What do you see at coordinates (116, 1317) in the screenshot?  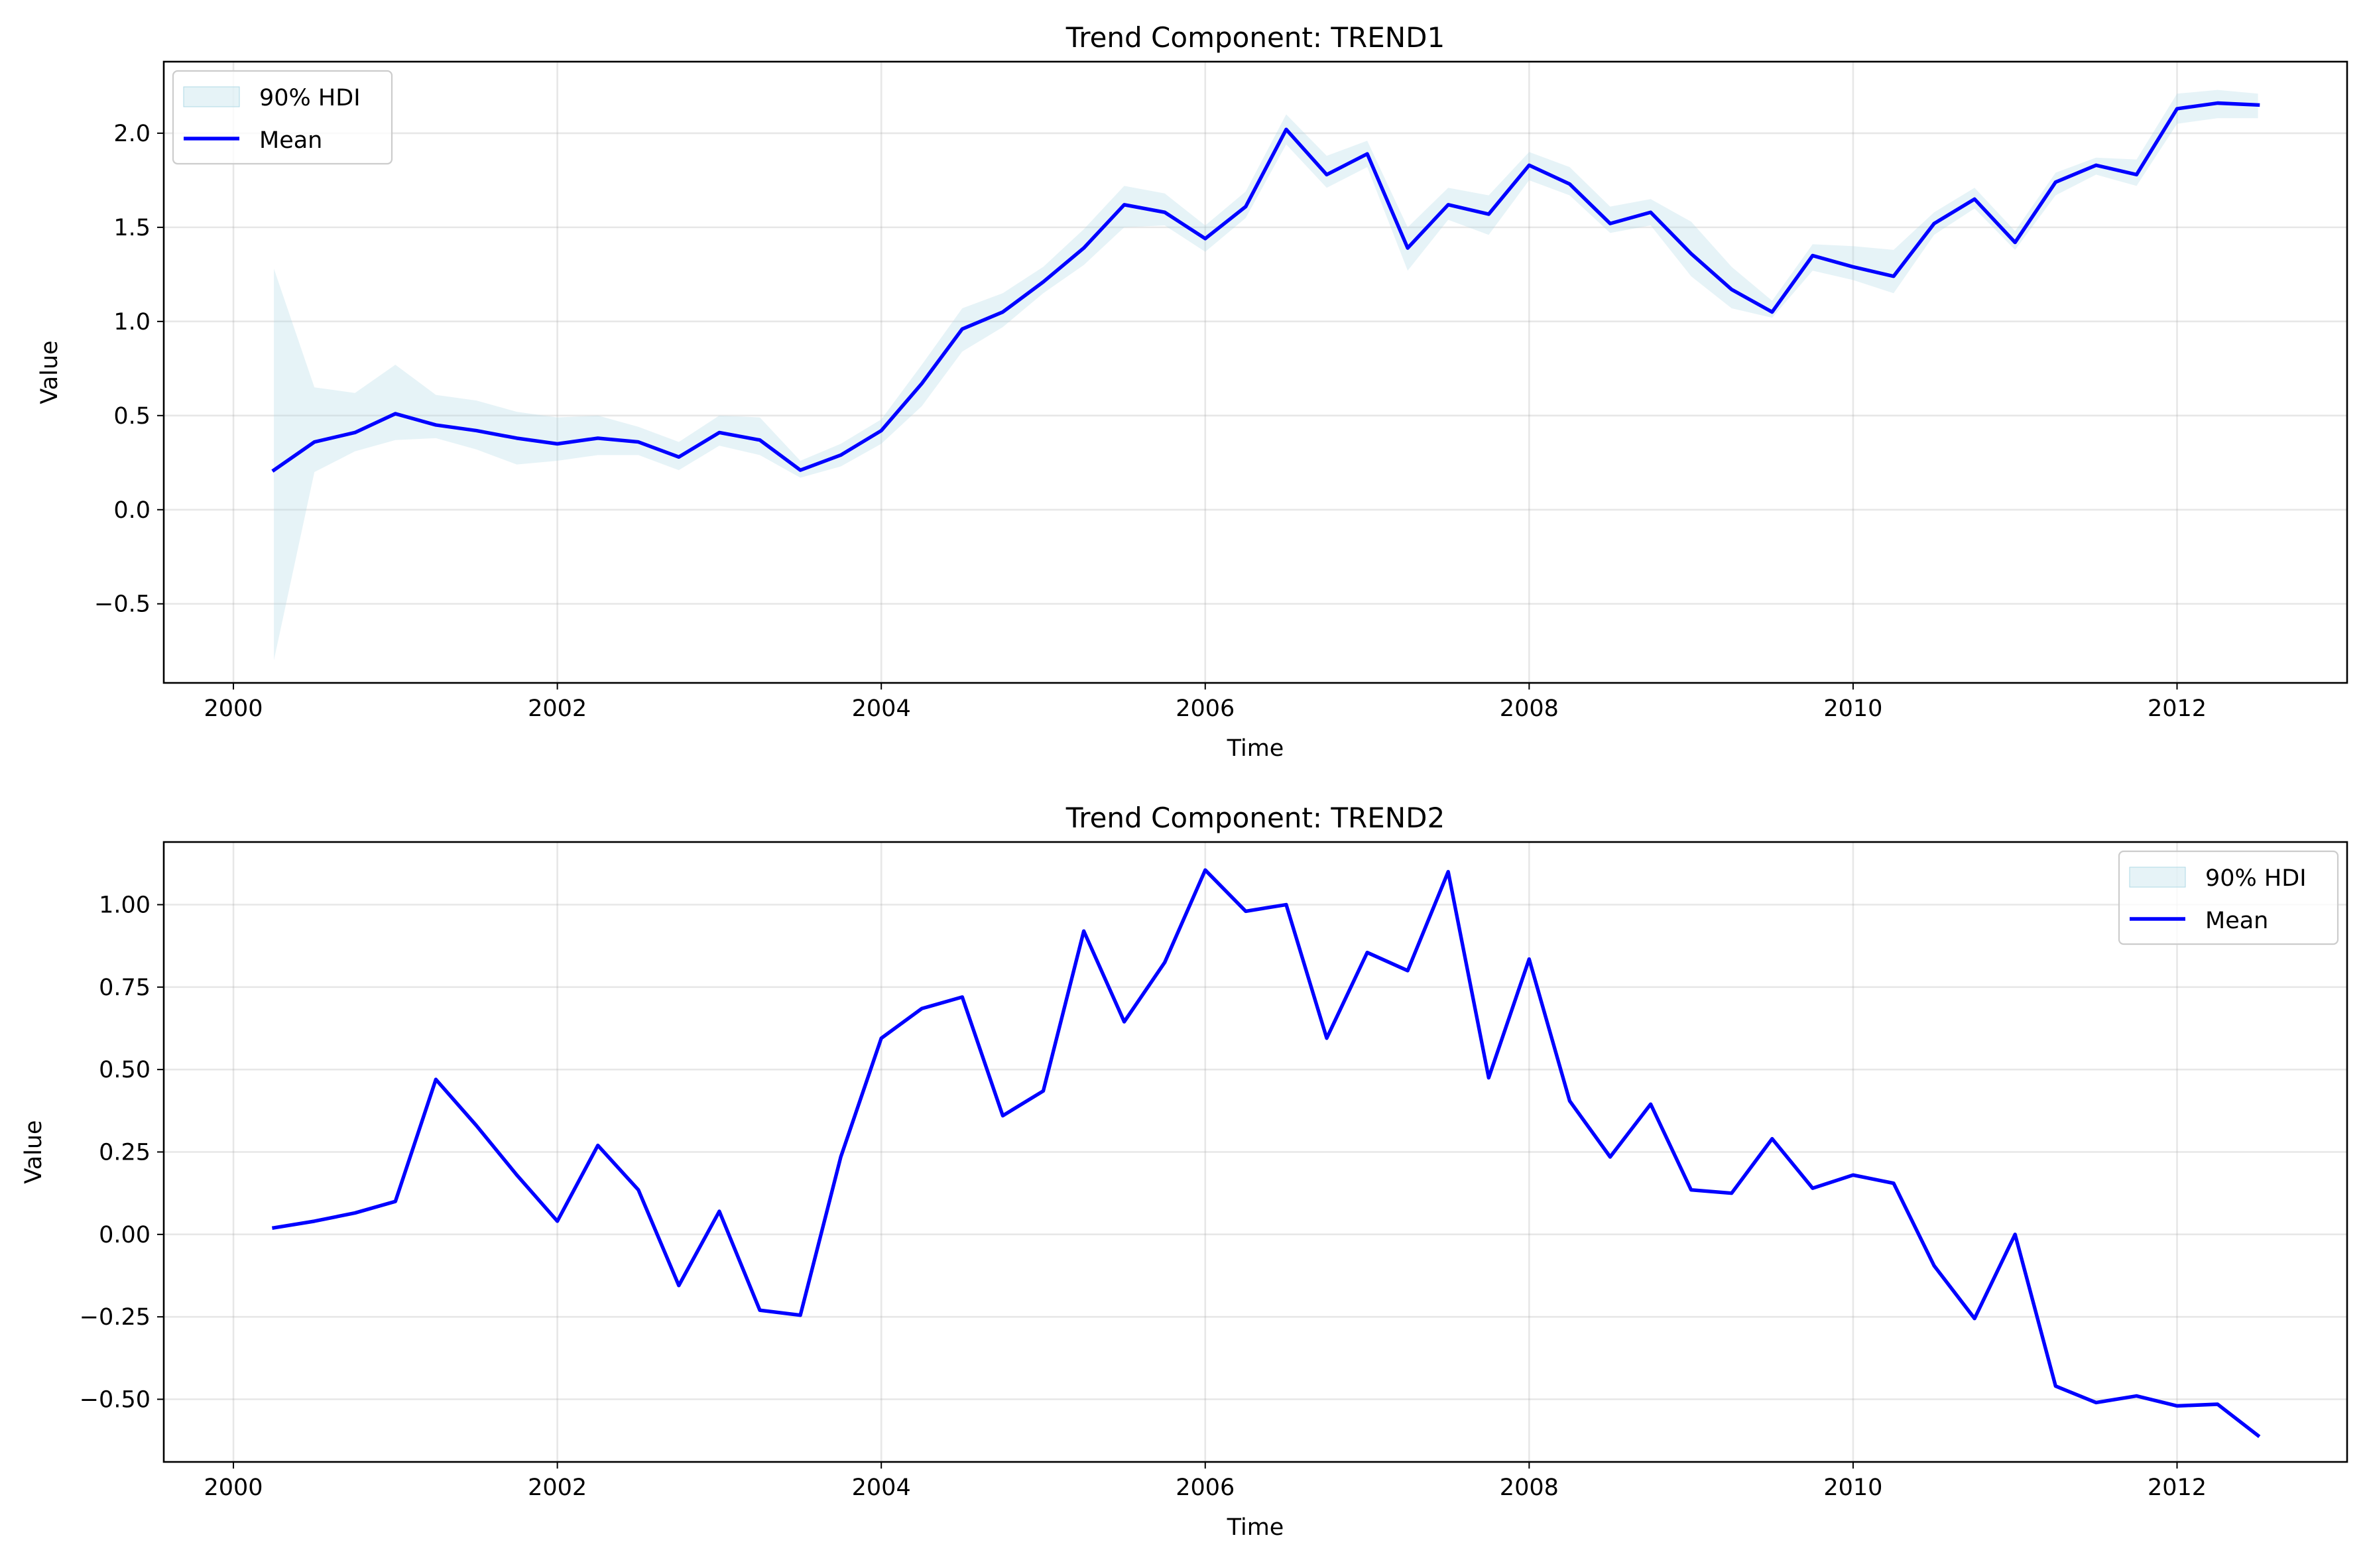 I see `y-tick-label: −0.25` at bounding box center [116, 1317].